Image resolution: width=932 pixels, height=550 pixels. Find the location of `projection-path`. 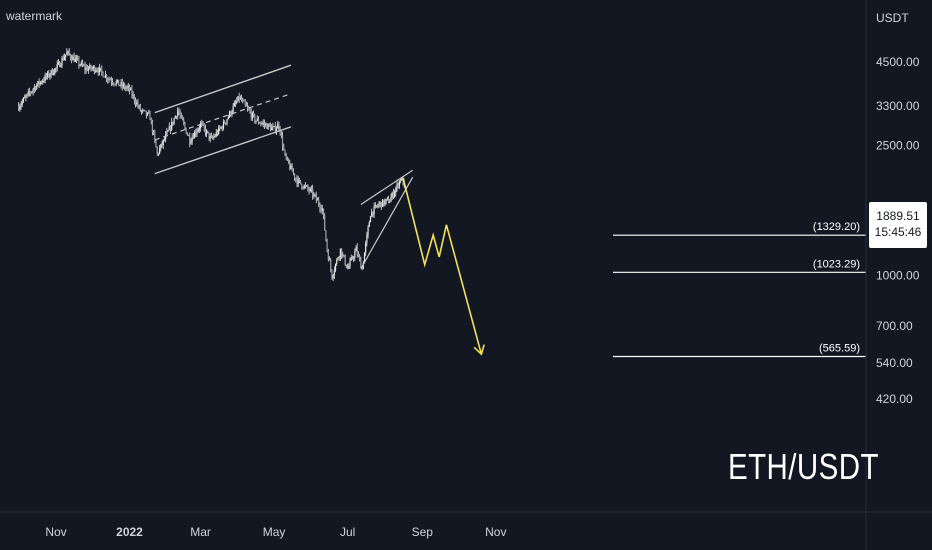

projection-path is located at coordinates (442, 266).